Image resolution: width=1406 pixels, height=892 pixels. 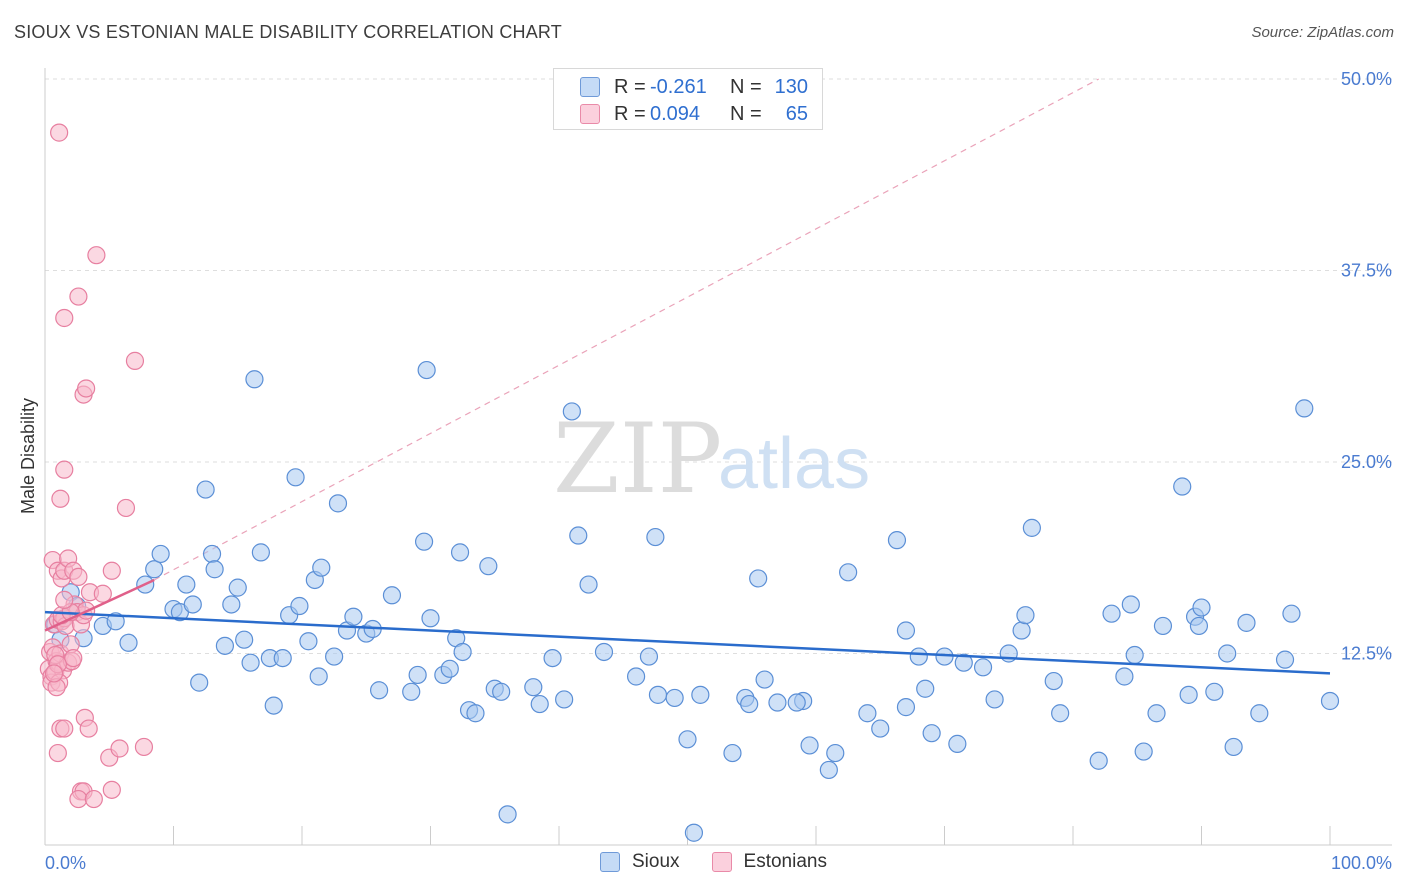 I want to click on legend-label-estonians: Estonians, so click(x=785, y=861).